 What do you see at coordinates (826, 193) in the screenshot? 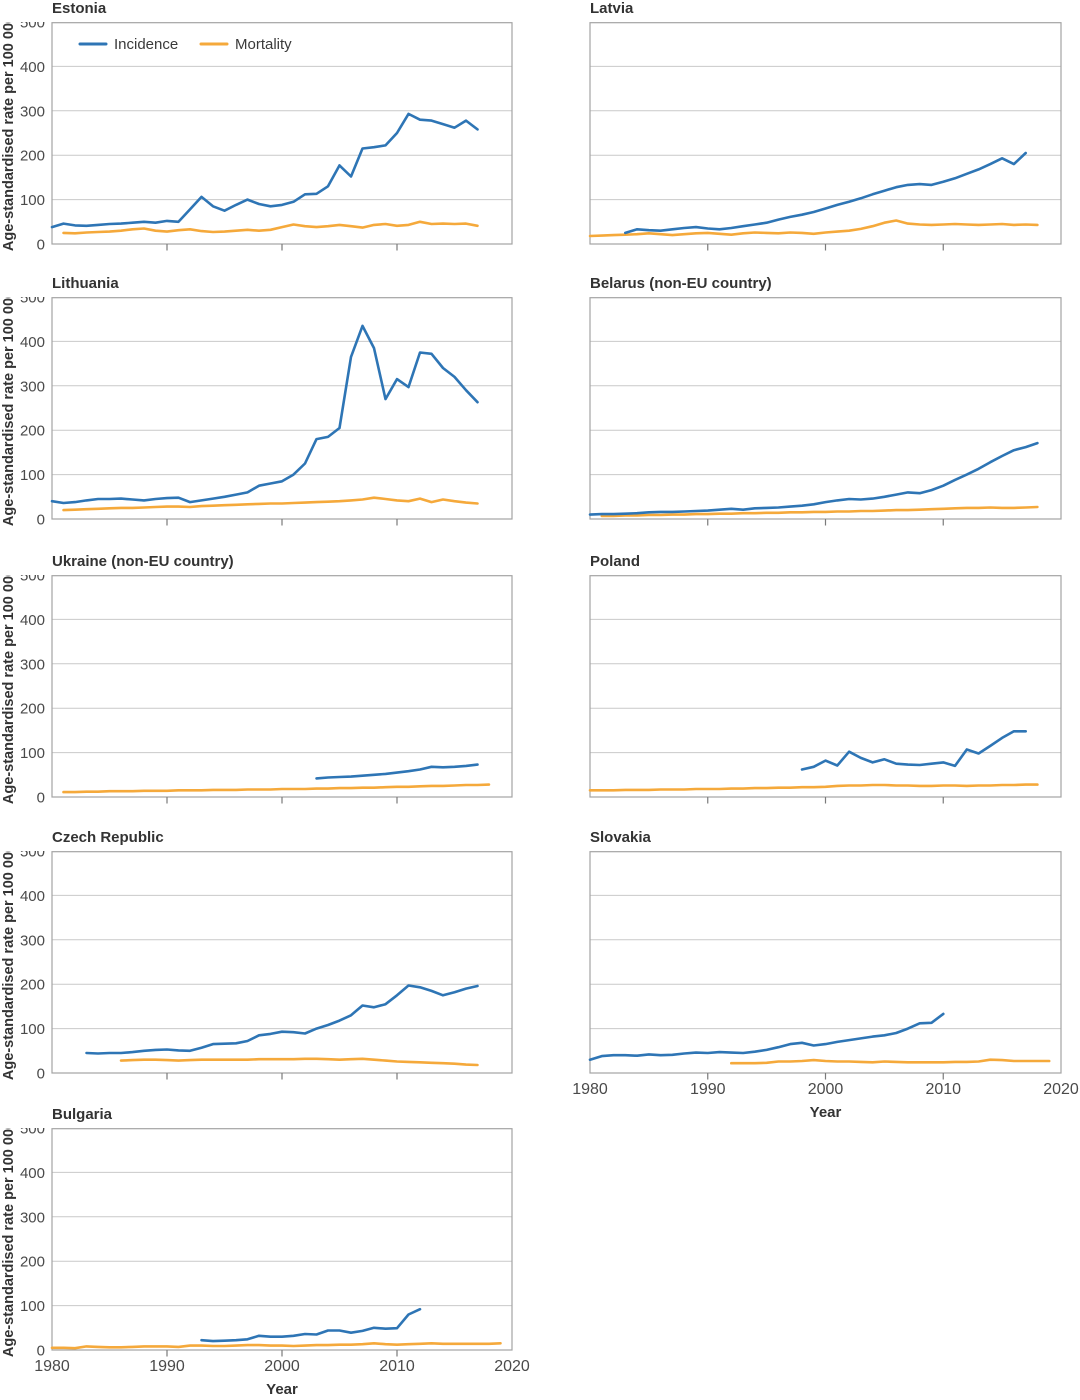
I see `latvia-incidence-line` at bounding box center [826, 193].